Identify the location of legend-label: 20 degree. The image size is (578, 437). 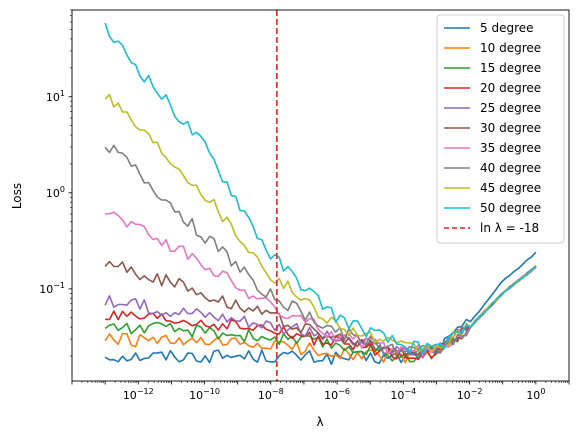
(510, 88).